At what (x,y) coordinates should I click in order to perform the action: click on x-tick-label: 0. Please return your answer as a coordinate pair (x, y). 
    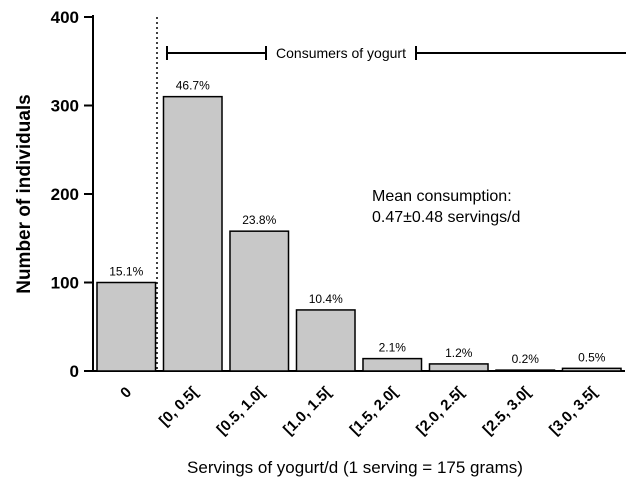
    Looking at the image, I should click on (126, 393).